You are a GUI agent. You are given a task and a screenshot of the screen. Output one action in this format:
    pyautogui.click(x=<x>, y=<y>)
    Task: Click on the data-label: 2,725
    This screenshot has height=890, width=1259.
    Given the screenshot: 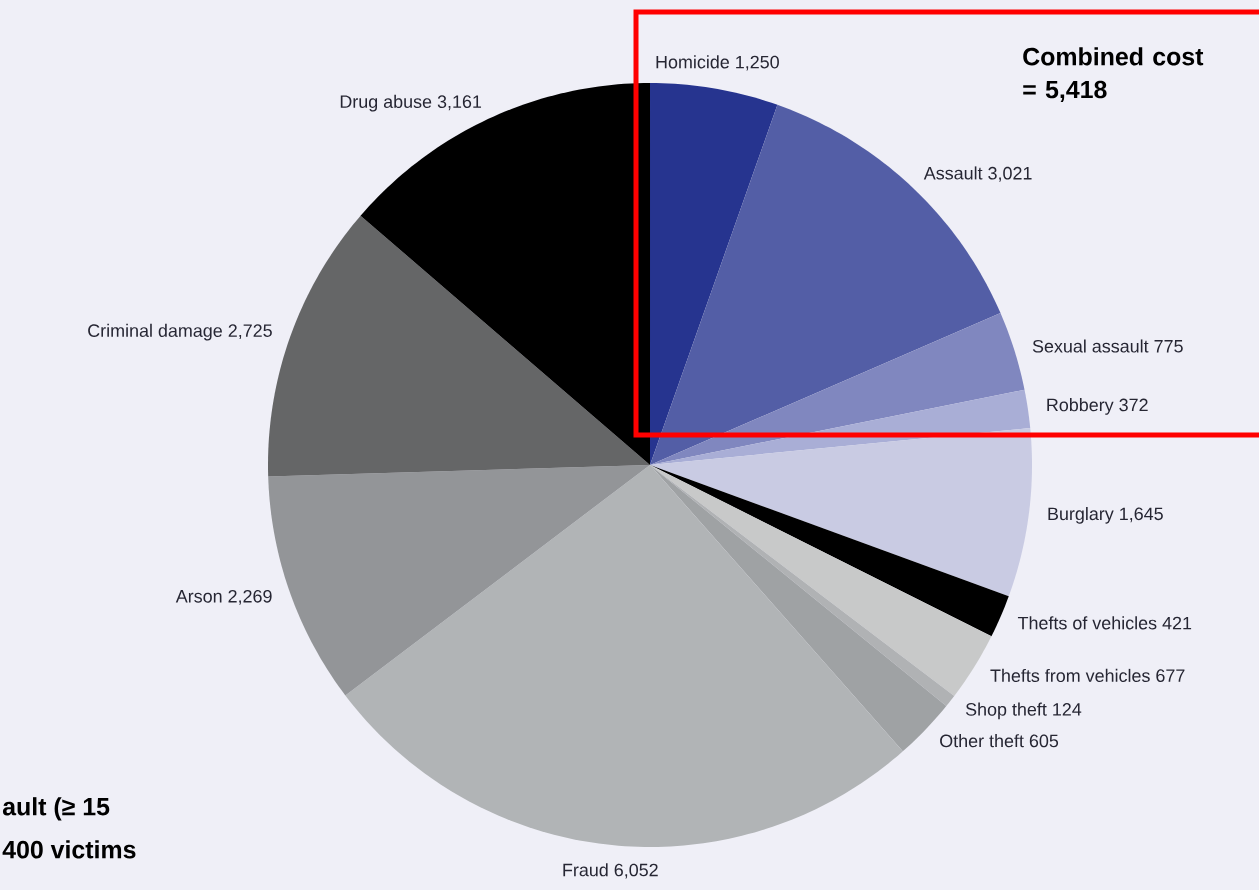 What is the action you would take?
    pyautogui.click(x=250, y=332)
    